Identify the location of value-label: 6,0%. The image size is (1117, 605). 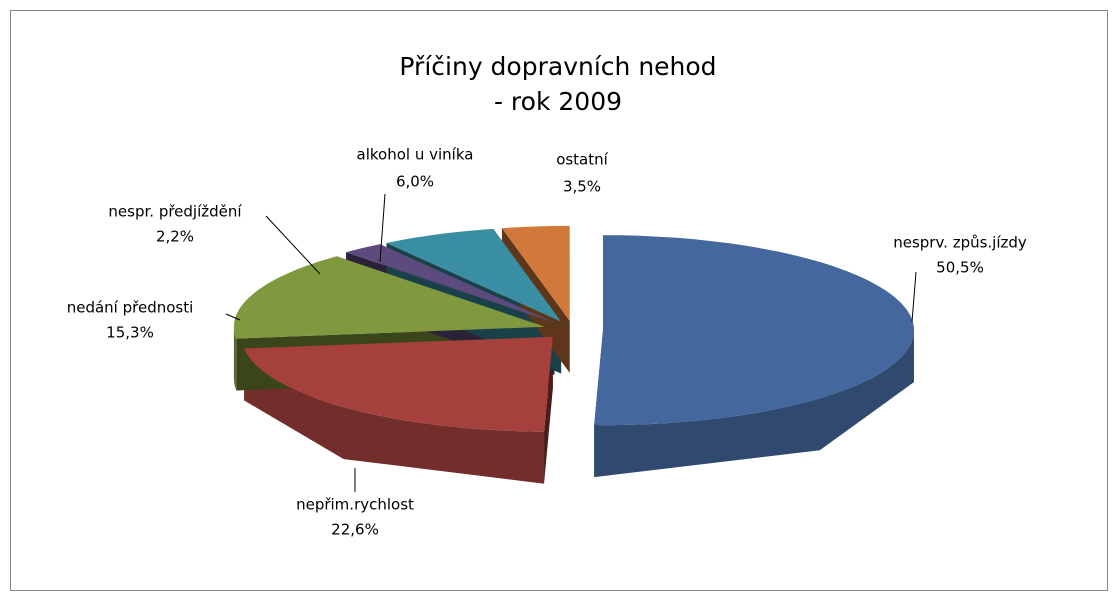
(415, 182).